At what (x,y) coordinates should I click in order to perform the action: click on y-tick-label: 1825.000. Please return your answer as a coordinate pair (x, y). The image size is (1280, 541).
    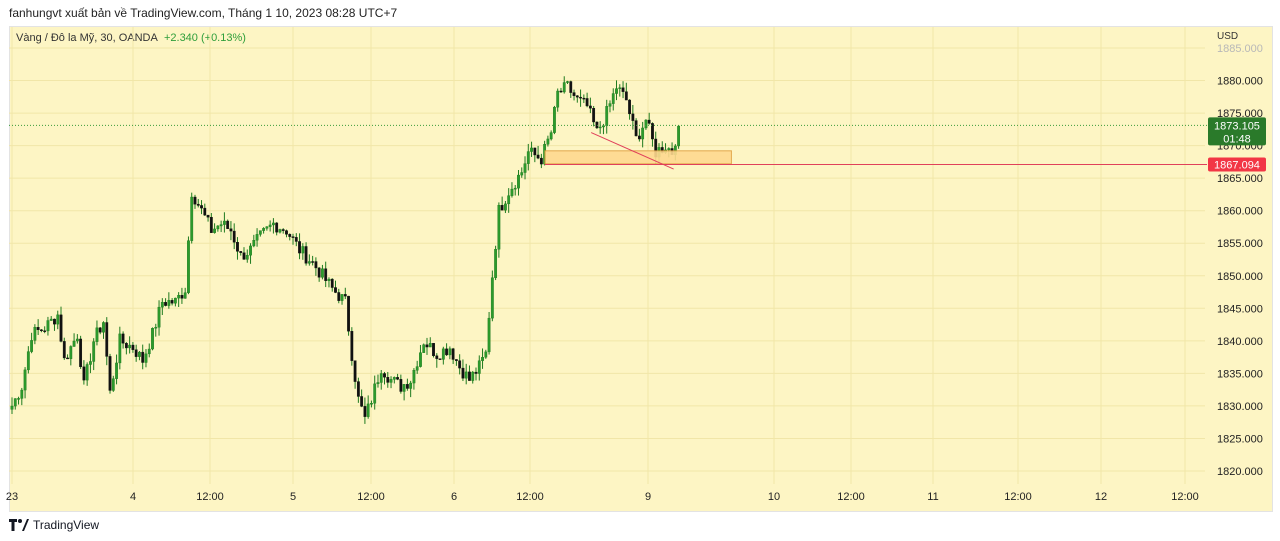
    Looking at the image, I should click on (1240, 439).